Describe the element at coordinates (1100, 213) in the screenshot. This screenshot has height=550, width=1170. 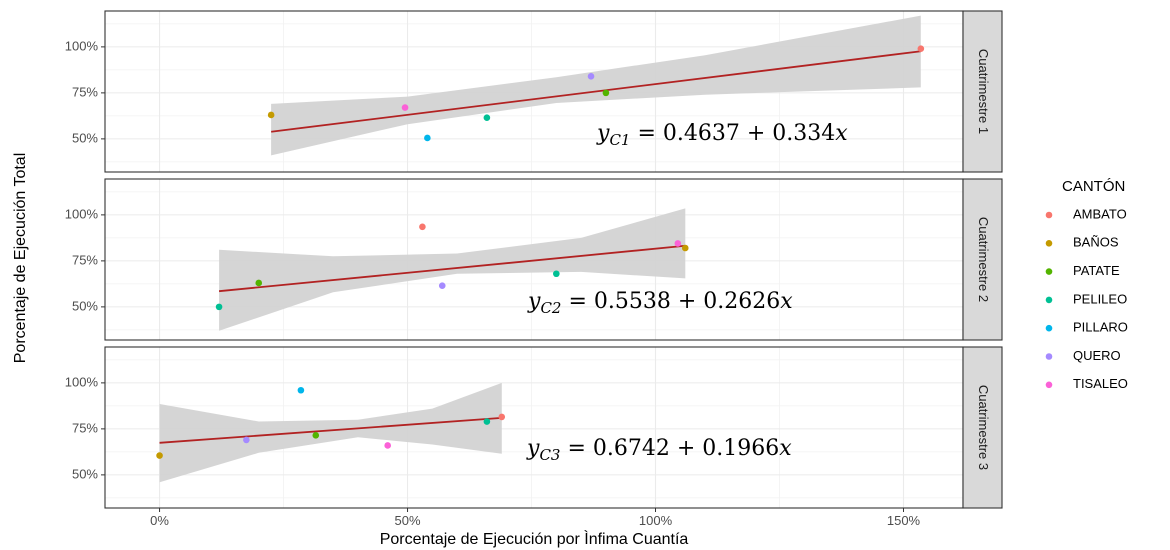
I see `legend-label: AMBATO` at that location.